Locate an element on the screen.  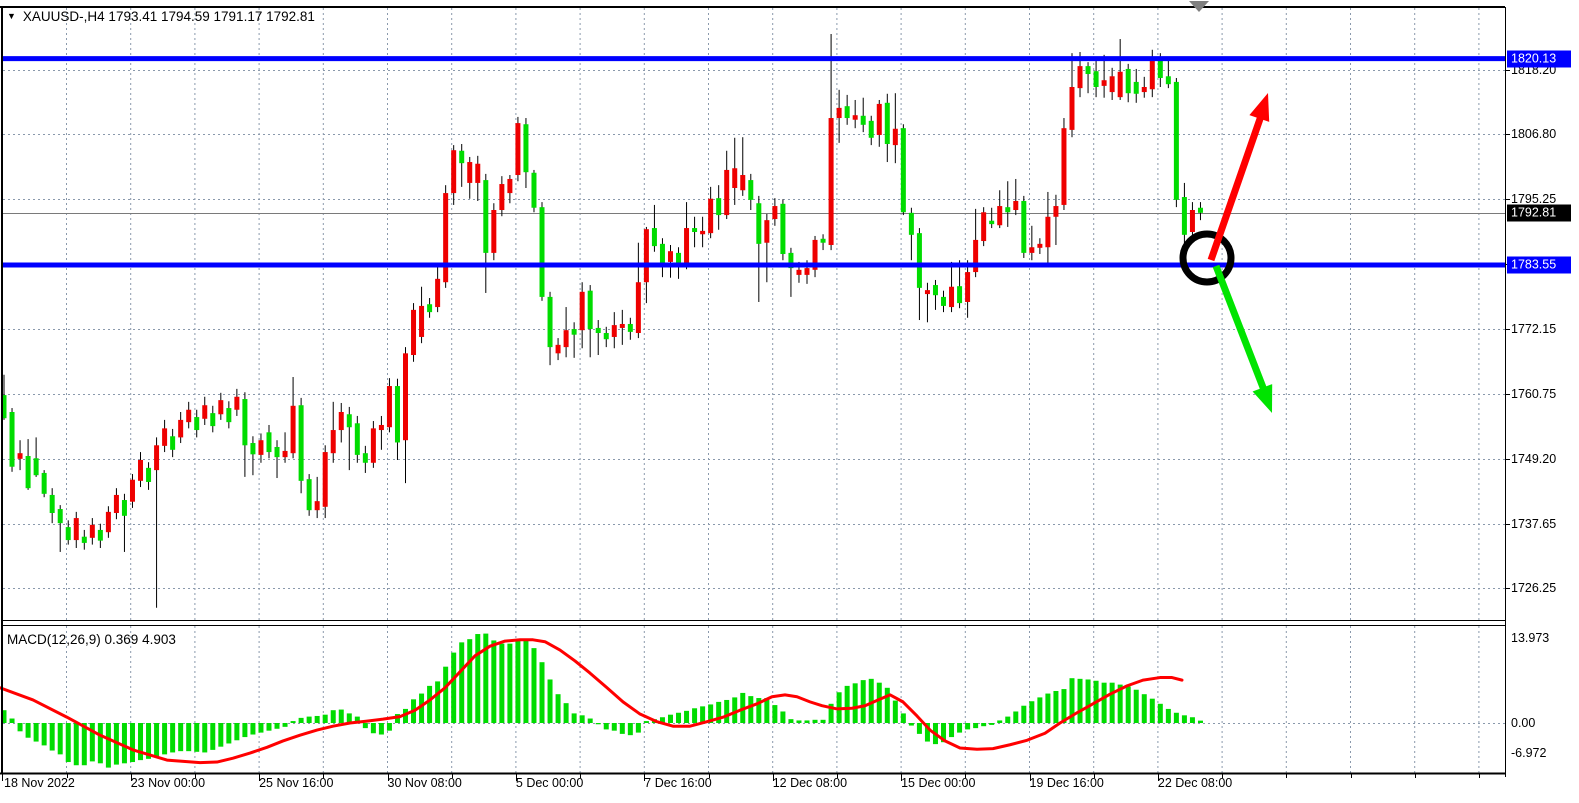
bullish-arrow-annotation-head is located at coordinates (1259, 107).